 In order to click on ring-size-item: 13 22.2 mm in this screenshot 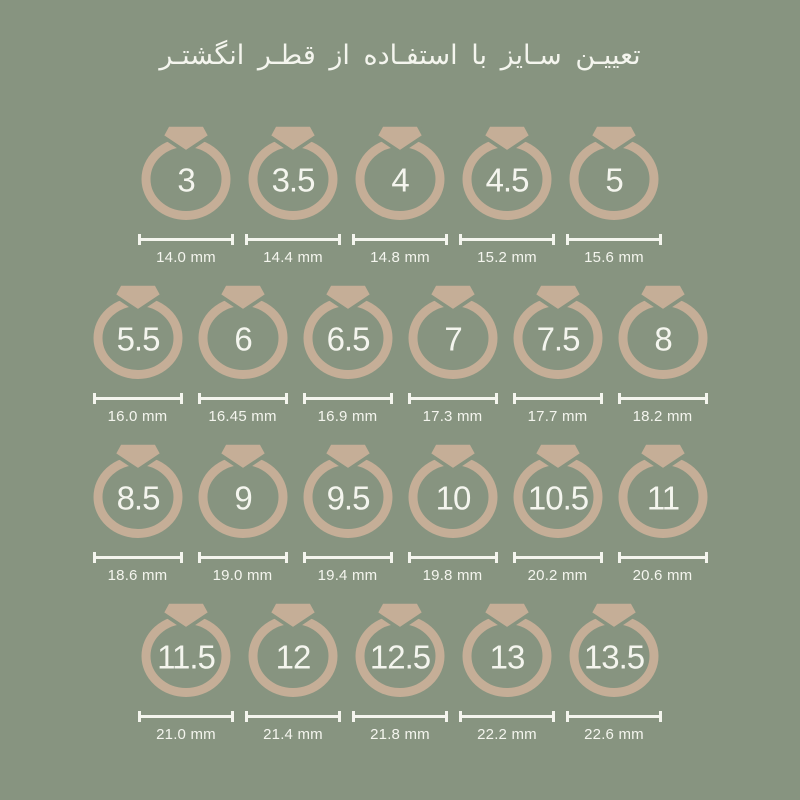, I will do `click(507, 671)`.